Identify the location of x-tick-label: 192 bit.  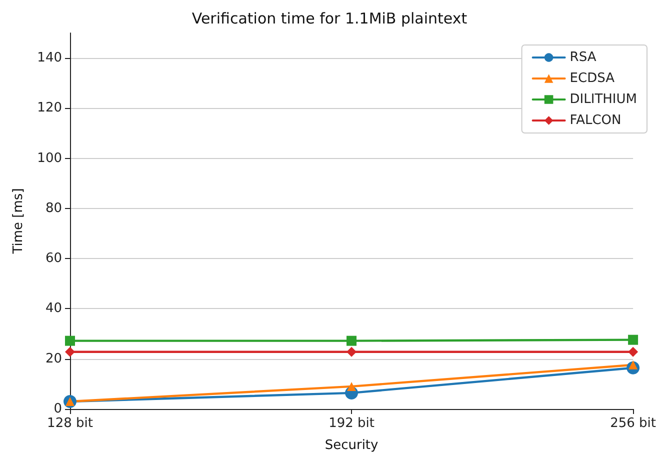
(351, 423).